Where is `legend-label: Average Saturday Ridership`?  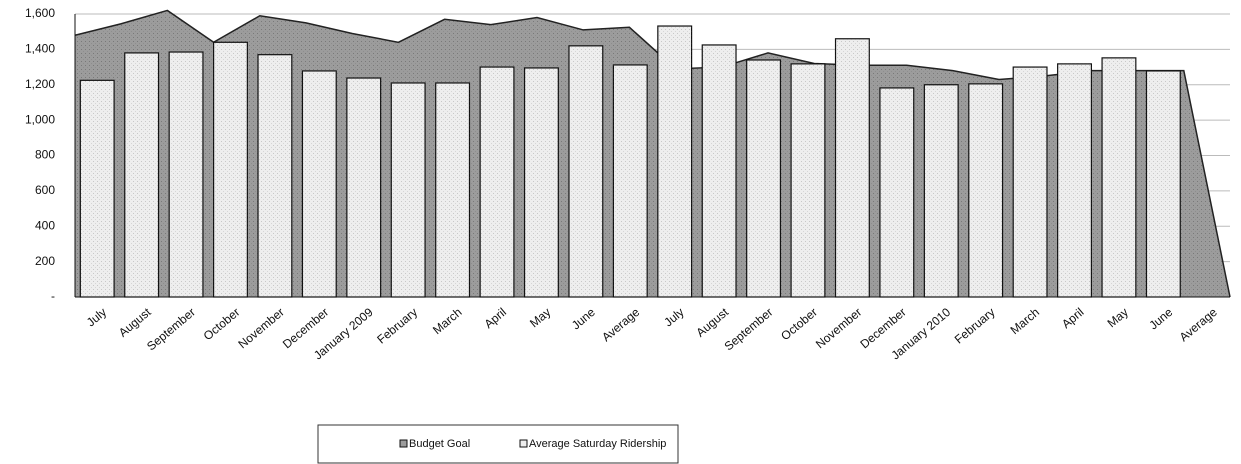 legend-label: Average Saturday Ridership is located at coordinates (597, 444).